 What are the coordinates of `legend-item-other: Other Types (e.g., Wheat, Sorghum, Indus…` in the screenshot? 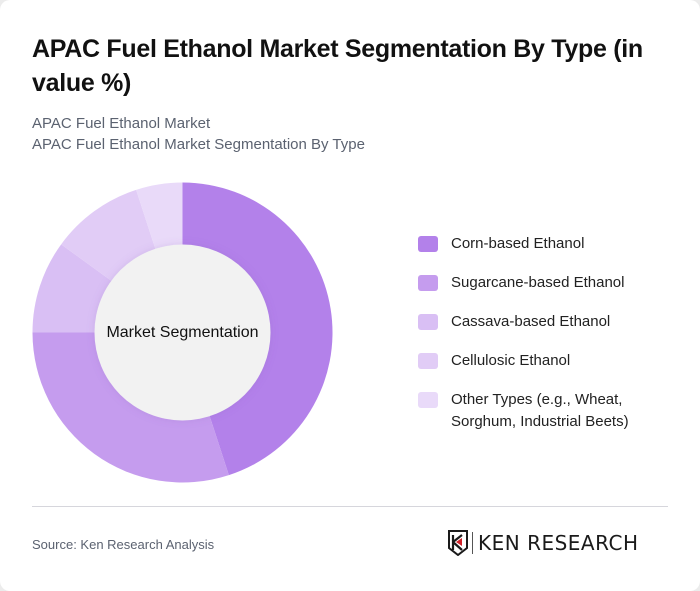 It's located at (553, 411).